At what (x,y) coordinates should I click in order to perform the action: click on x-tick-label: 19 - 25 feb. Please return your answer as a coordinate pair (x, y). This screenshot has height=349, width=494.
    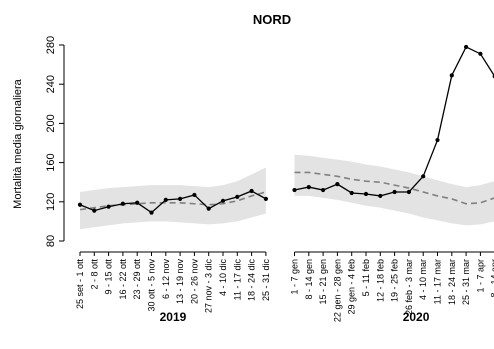
    Looking at the image, I should click on (395, 280).